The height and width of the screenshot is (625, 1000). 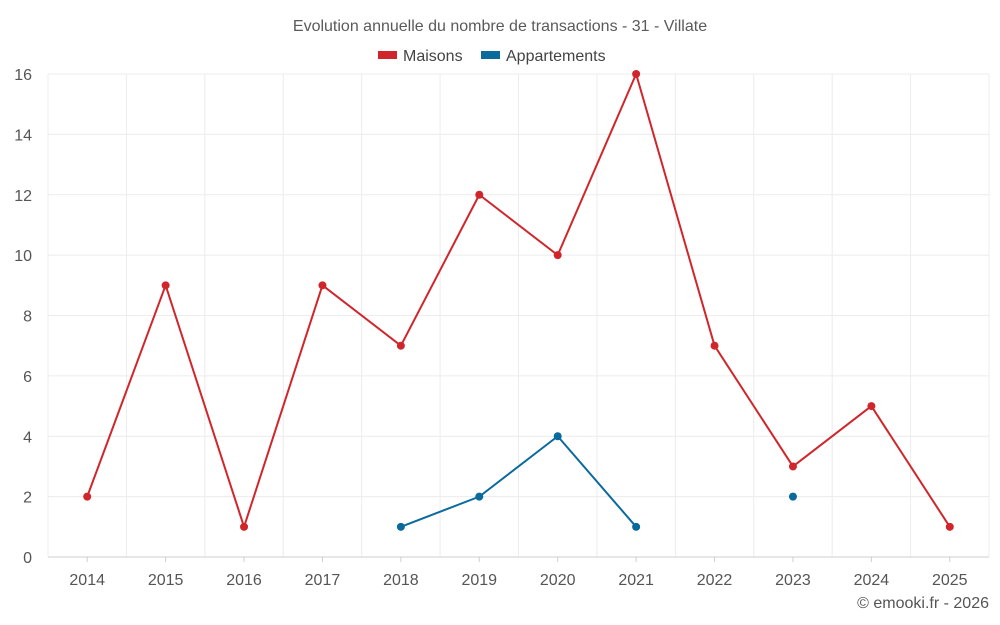 What do you see at coordinates (166, 580) in the screenshot?
I see `x-tick-label: 2015` at bounding box center [166, 580].